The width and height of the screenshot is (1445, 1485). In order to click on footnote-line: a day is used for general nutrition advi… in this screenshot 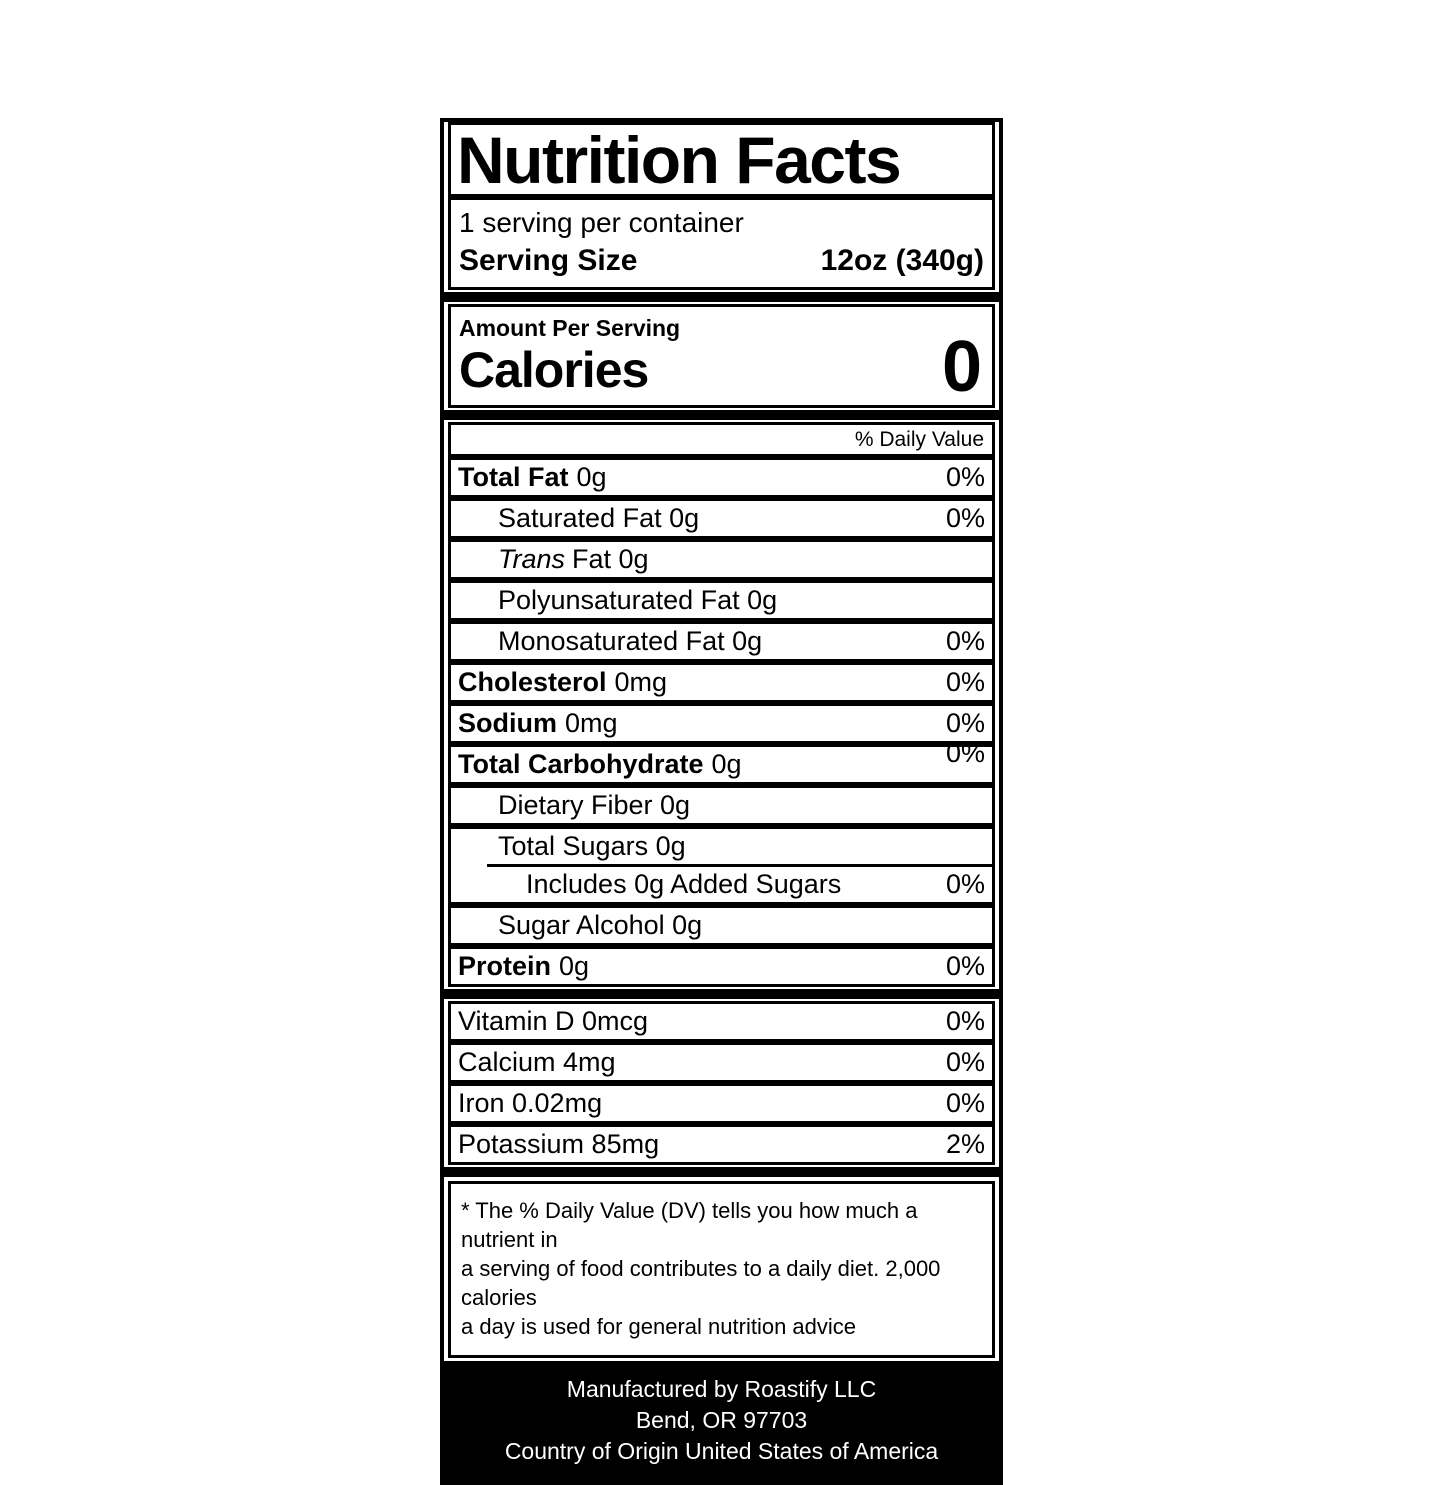, I will do `click(659, 1326)`.